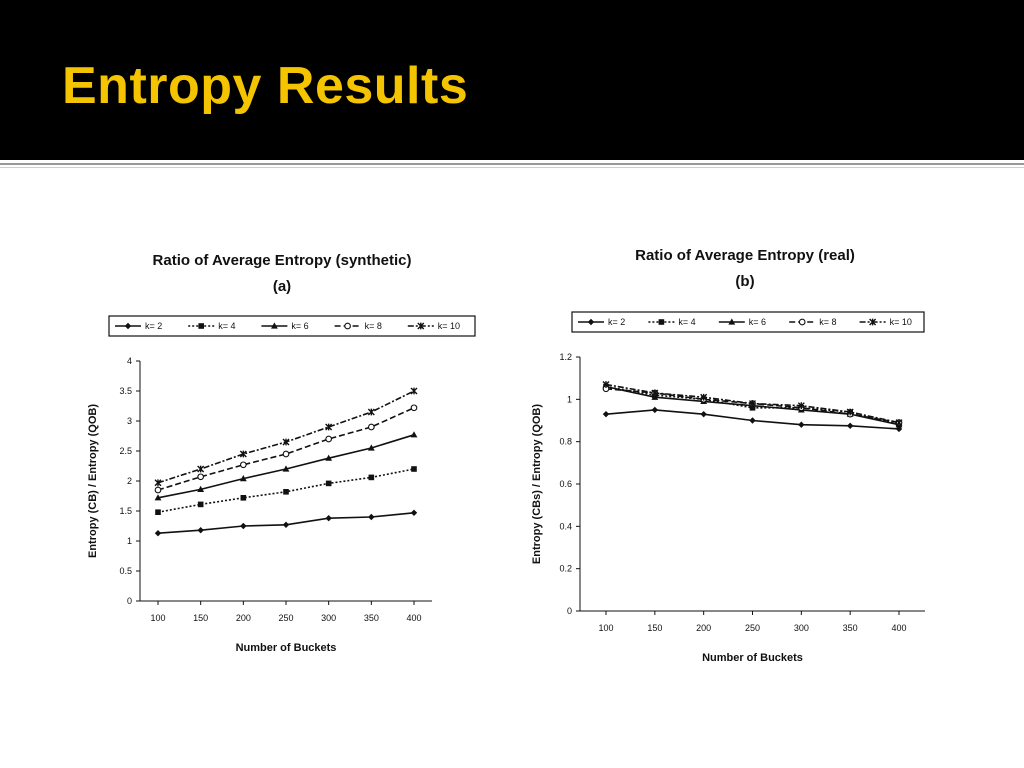  I want to click on y-tick-label: 2, so click(129, 481).